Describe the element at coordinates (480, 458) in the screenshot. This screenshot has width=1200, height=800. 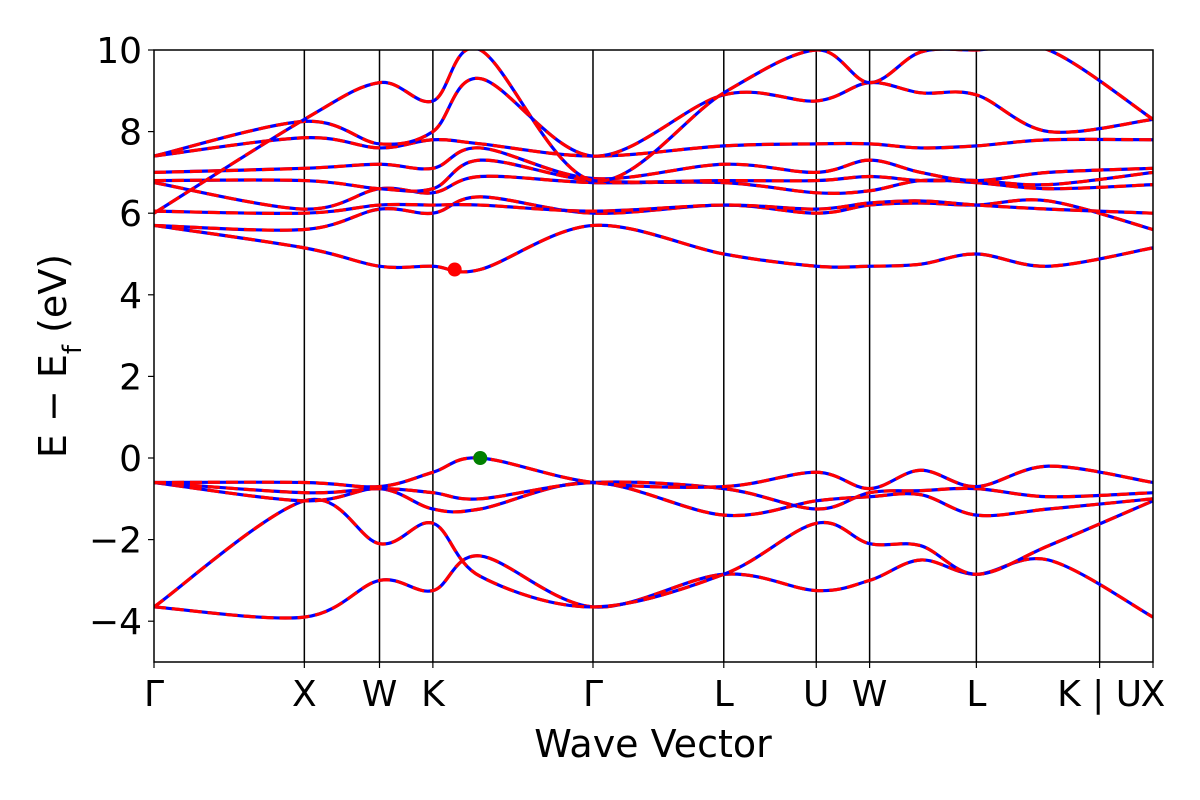
I see `vbm-marker` at that location.